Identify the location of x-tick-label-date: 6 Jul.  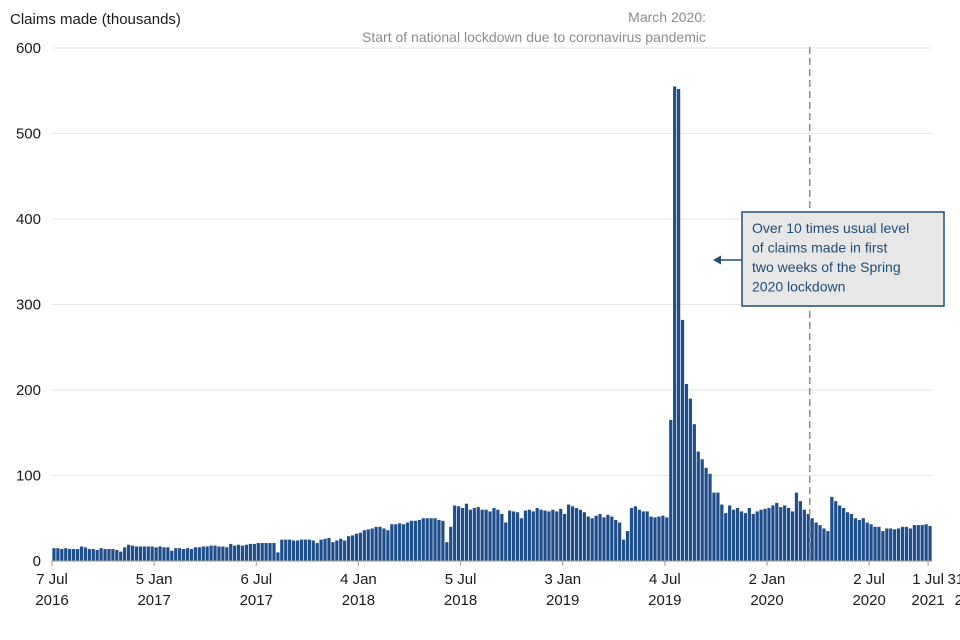
(256, 579).